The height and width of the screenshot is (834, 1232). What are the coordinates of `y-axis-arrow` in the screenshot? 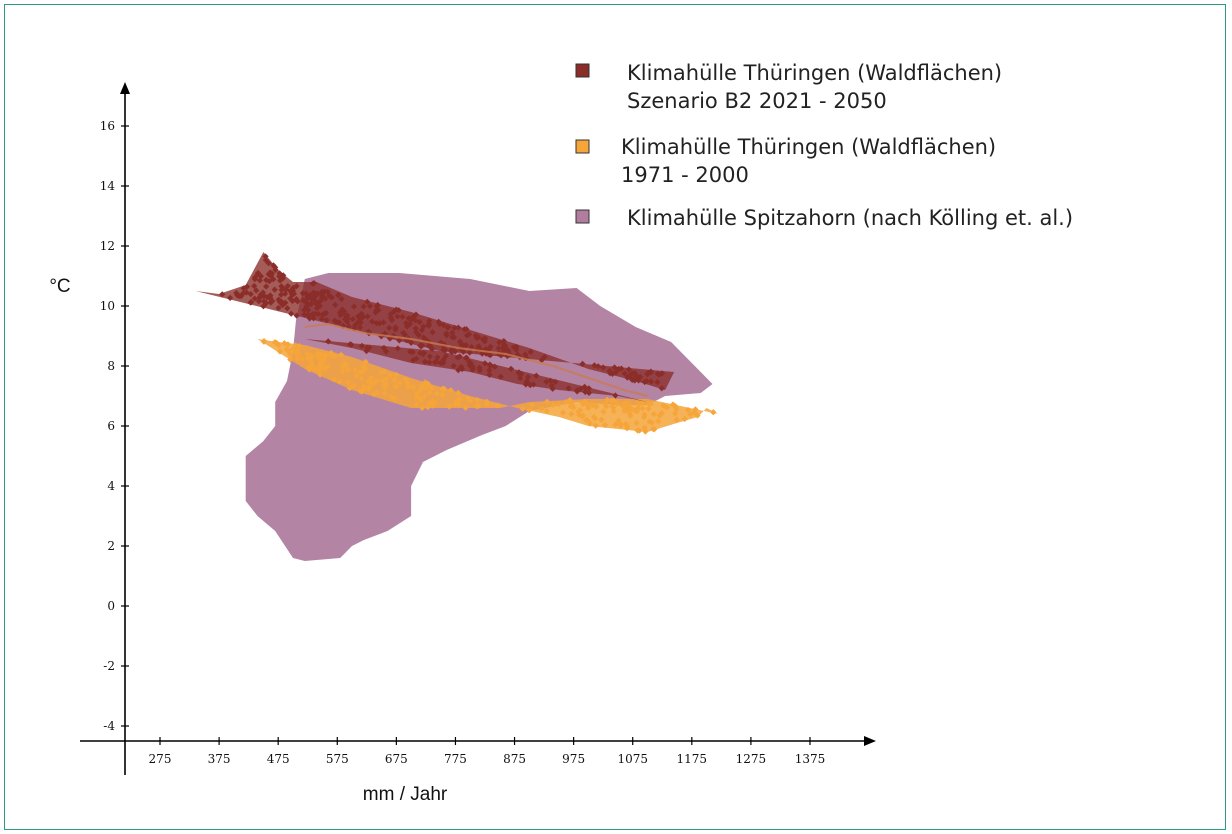 It's located at (125, 88).